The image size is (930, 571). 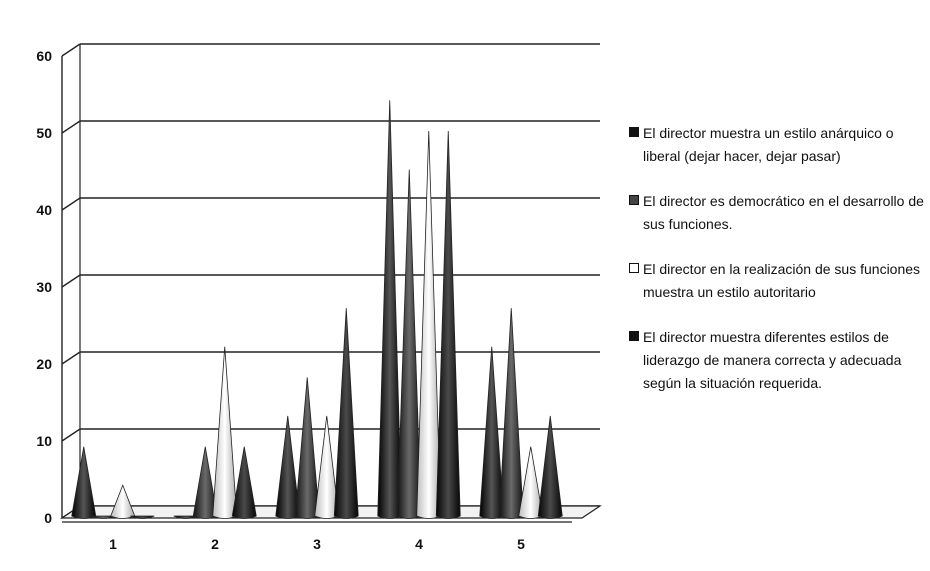 I want to click on y-tick-label: 40, so click(x=44, y=210).